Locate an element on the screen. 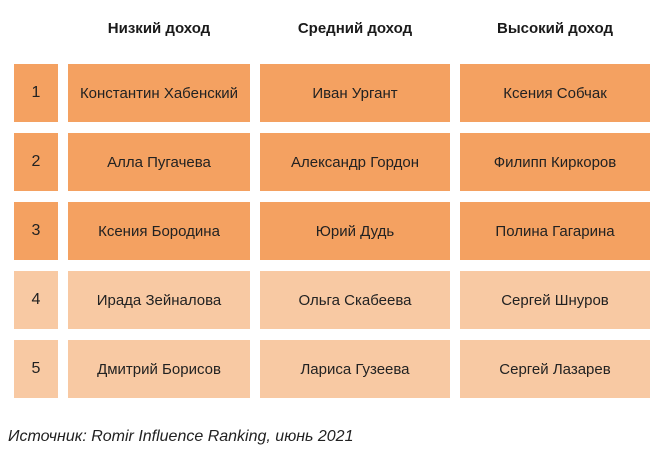 Image resolution: width=667 pixels, height=468 pixels. column-header-low-income: Низкий доход is located at coordinates (159, 28).